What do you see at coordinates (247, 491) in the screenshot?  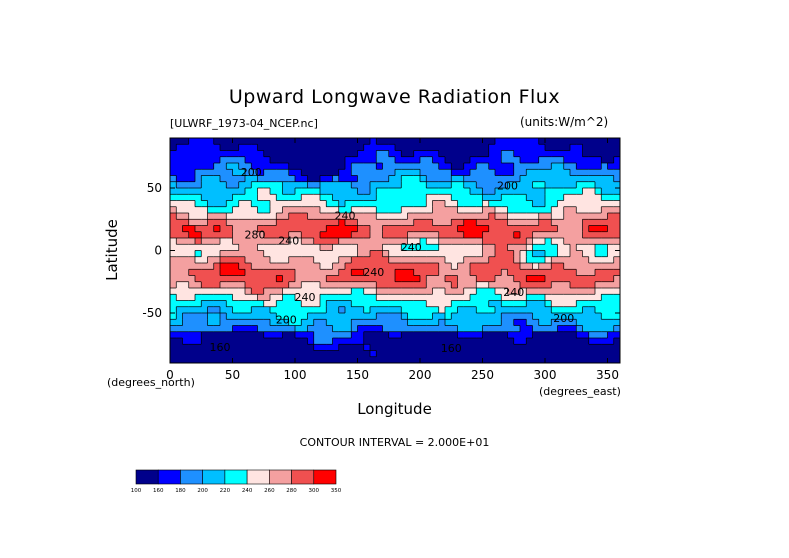 I see `colorbar-label: 240` at bounding box center [247, 491].